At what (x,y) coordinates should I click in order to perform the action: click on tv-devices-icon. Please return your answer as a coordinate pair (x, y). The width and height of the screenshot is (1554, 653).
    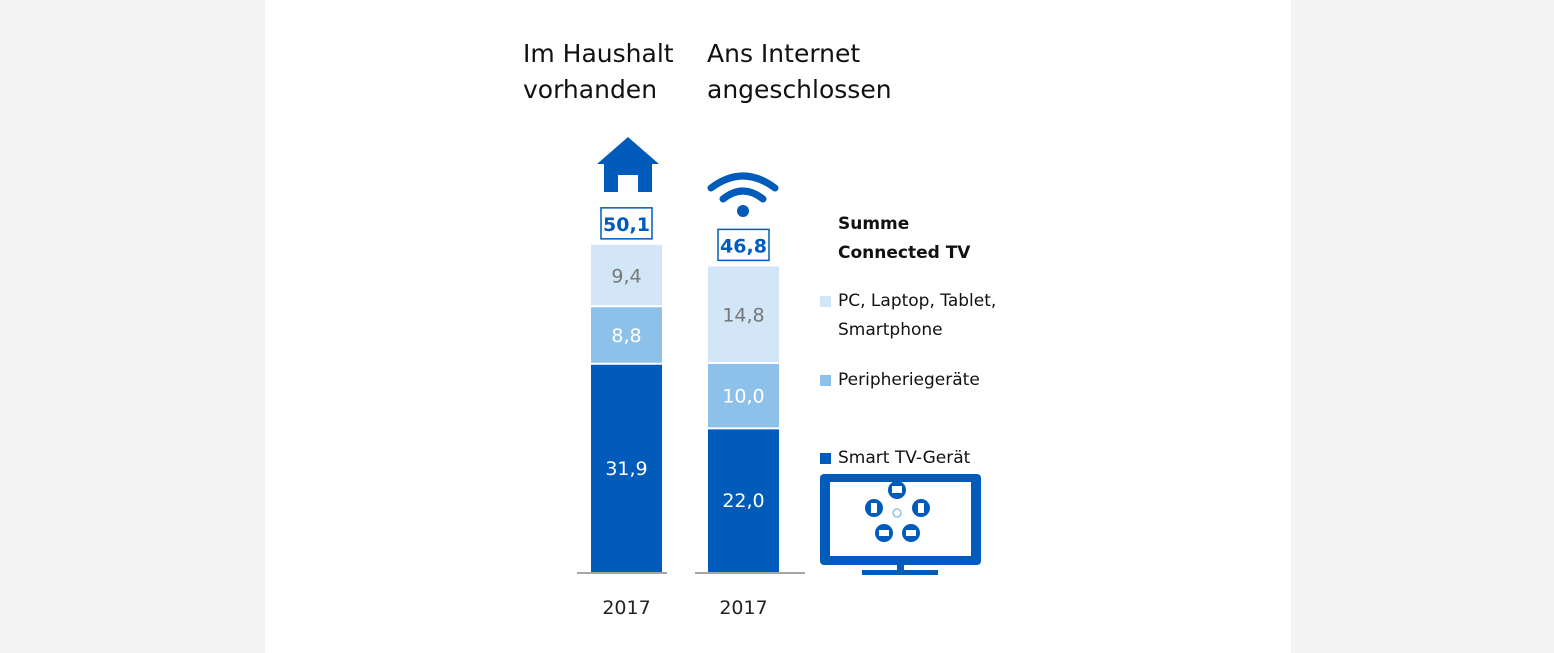
    Looking at the image, I should click on (900, 524).